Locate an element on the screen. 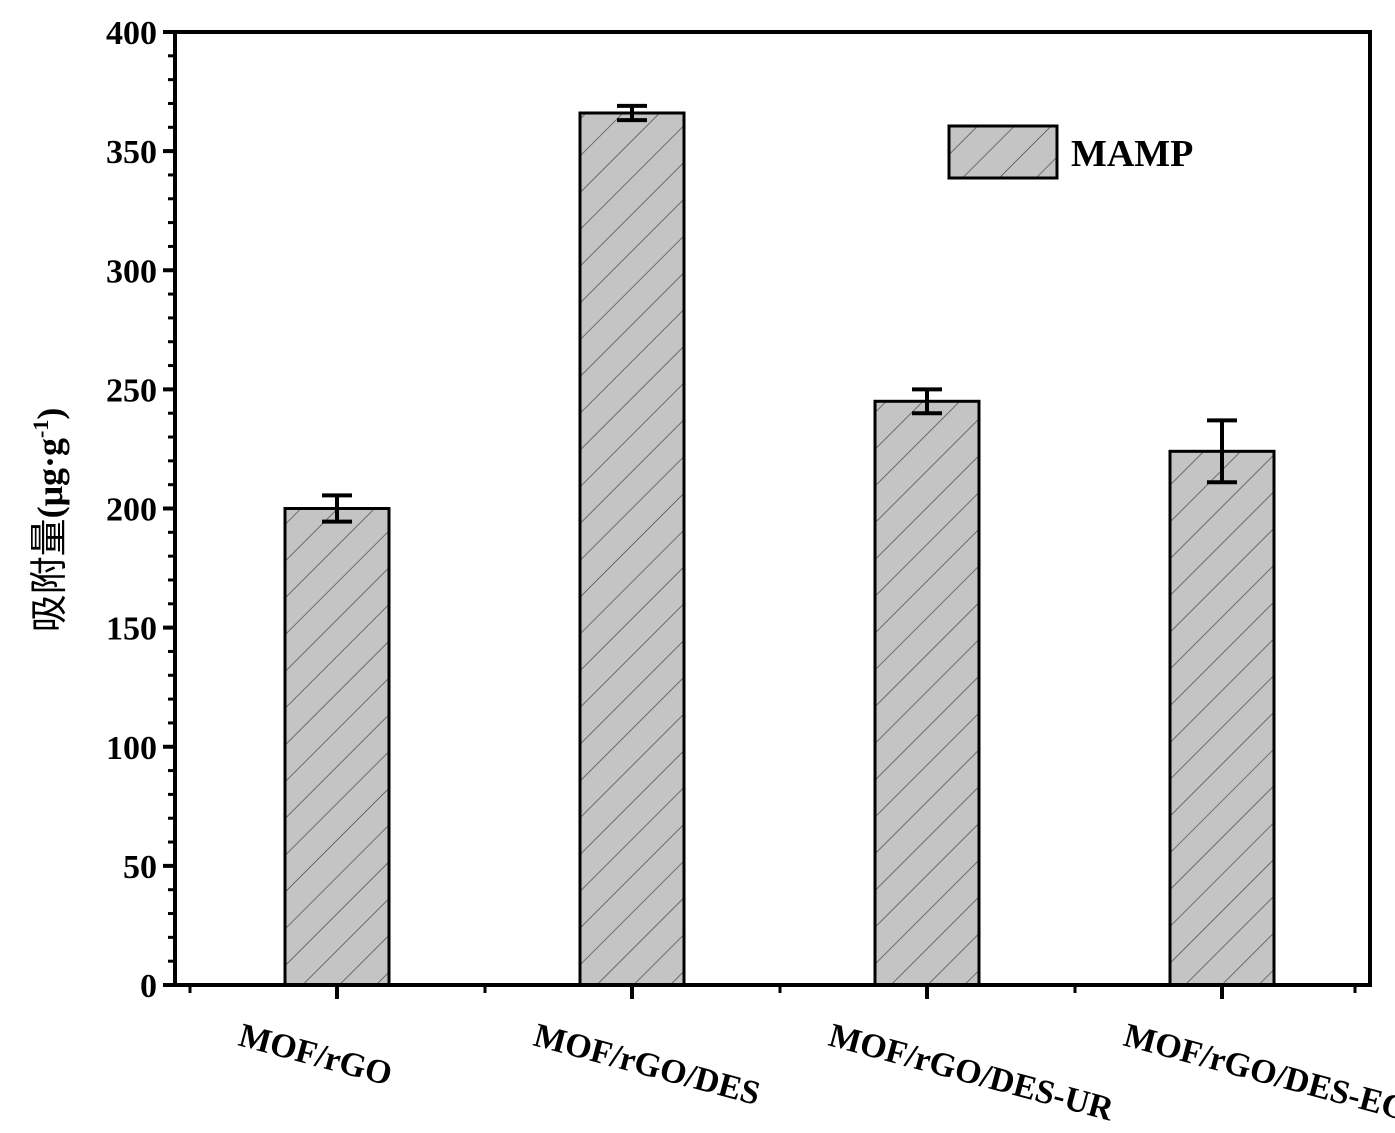 The width and height of the screenshot is (1395, 1133). y-axis-label: 吸附量(μg·g-1) is located at coordinates (49, 520).